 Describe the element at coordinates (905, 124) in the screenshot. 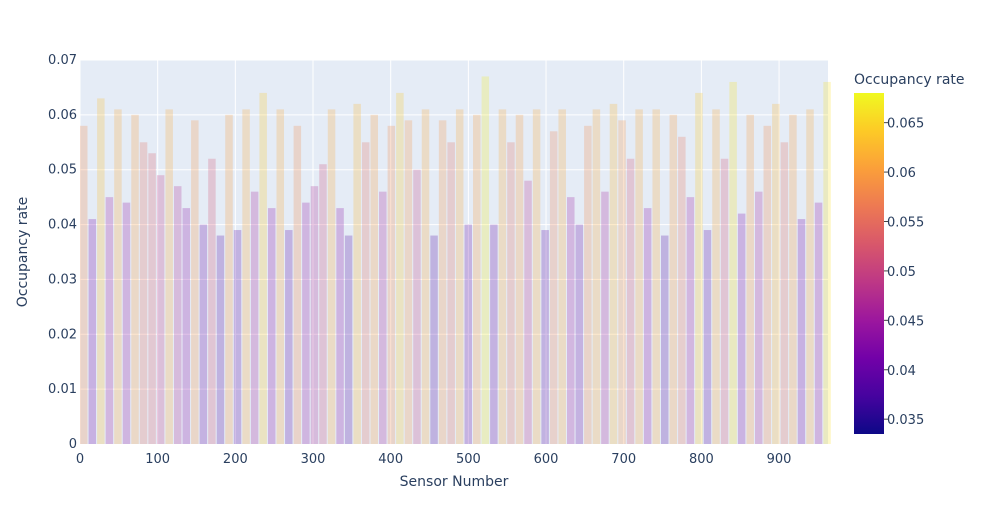

I see `colorbar-tick-label: 0.065` at that location.